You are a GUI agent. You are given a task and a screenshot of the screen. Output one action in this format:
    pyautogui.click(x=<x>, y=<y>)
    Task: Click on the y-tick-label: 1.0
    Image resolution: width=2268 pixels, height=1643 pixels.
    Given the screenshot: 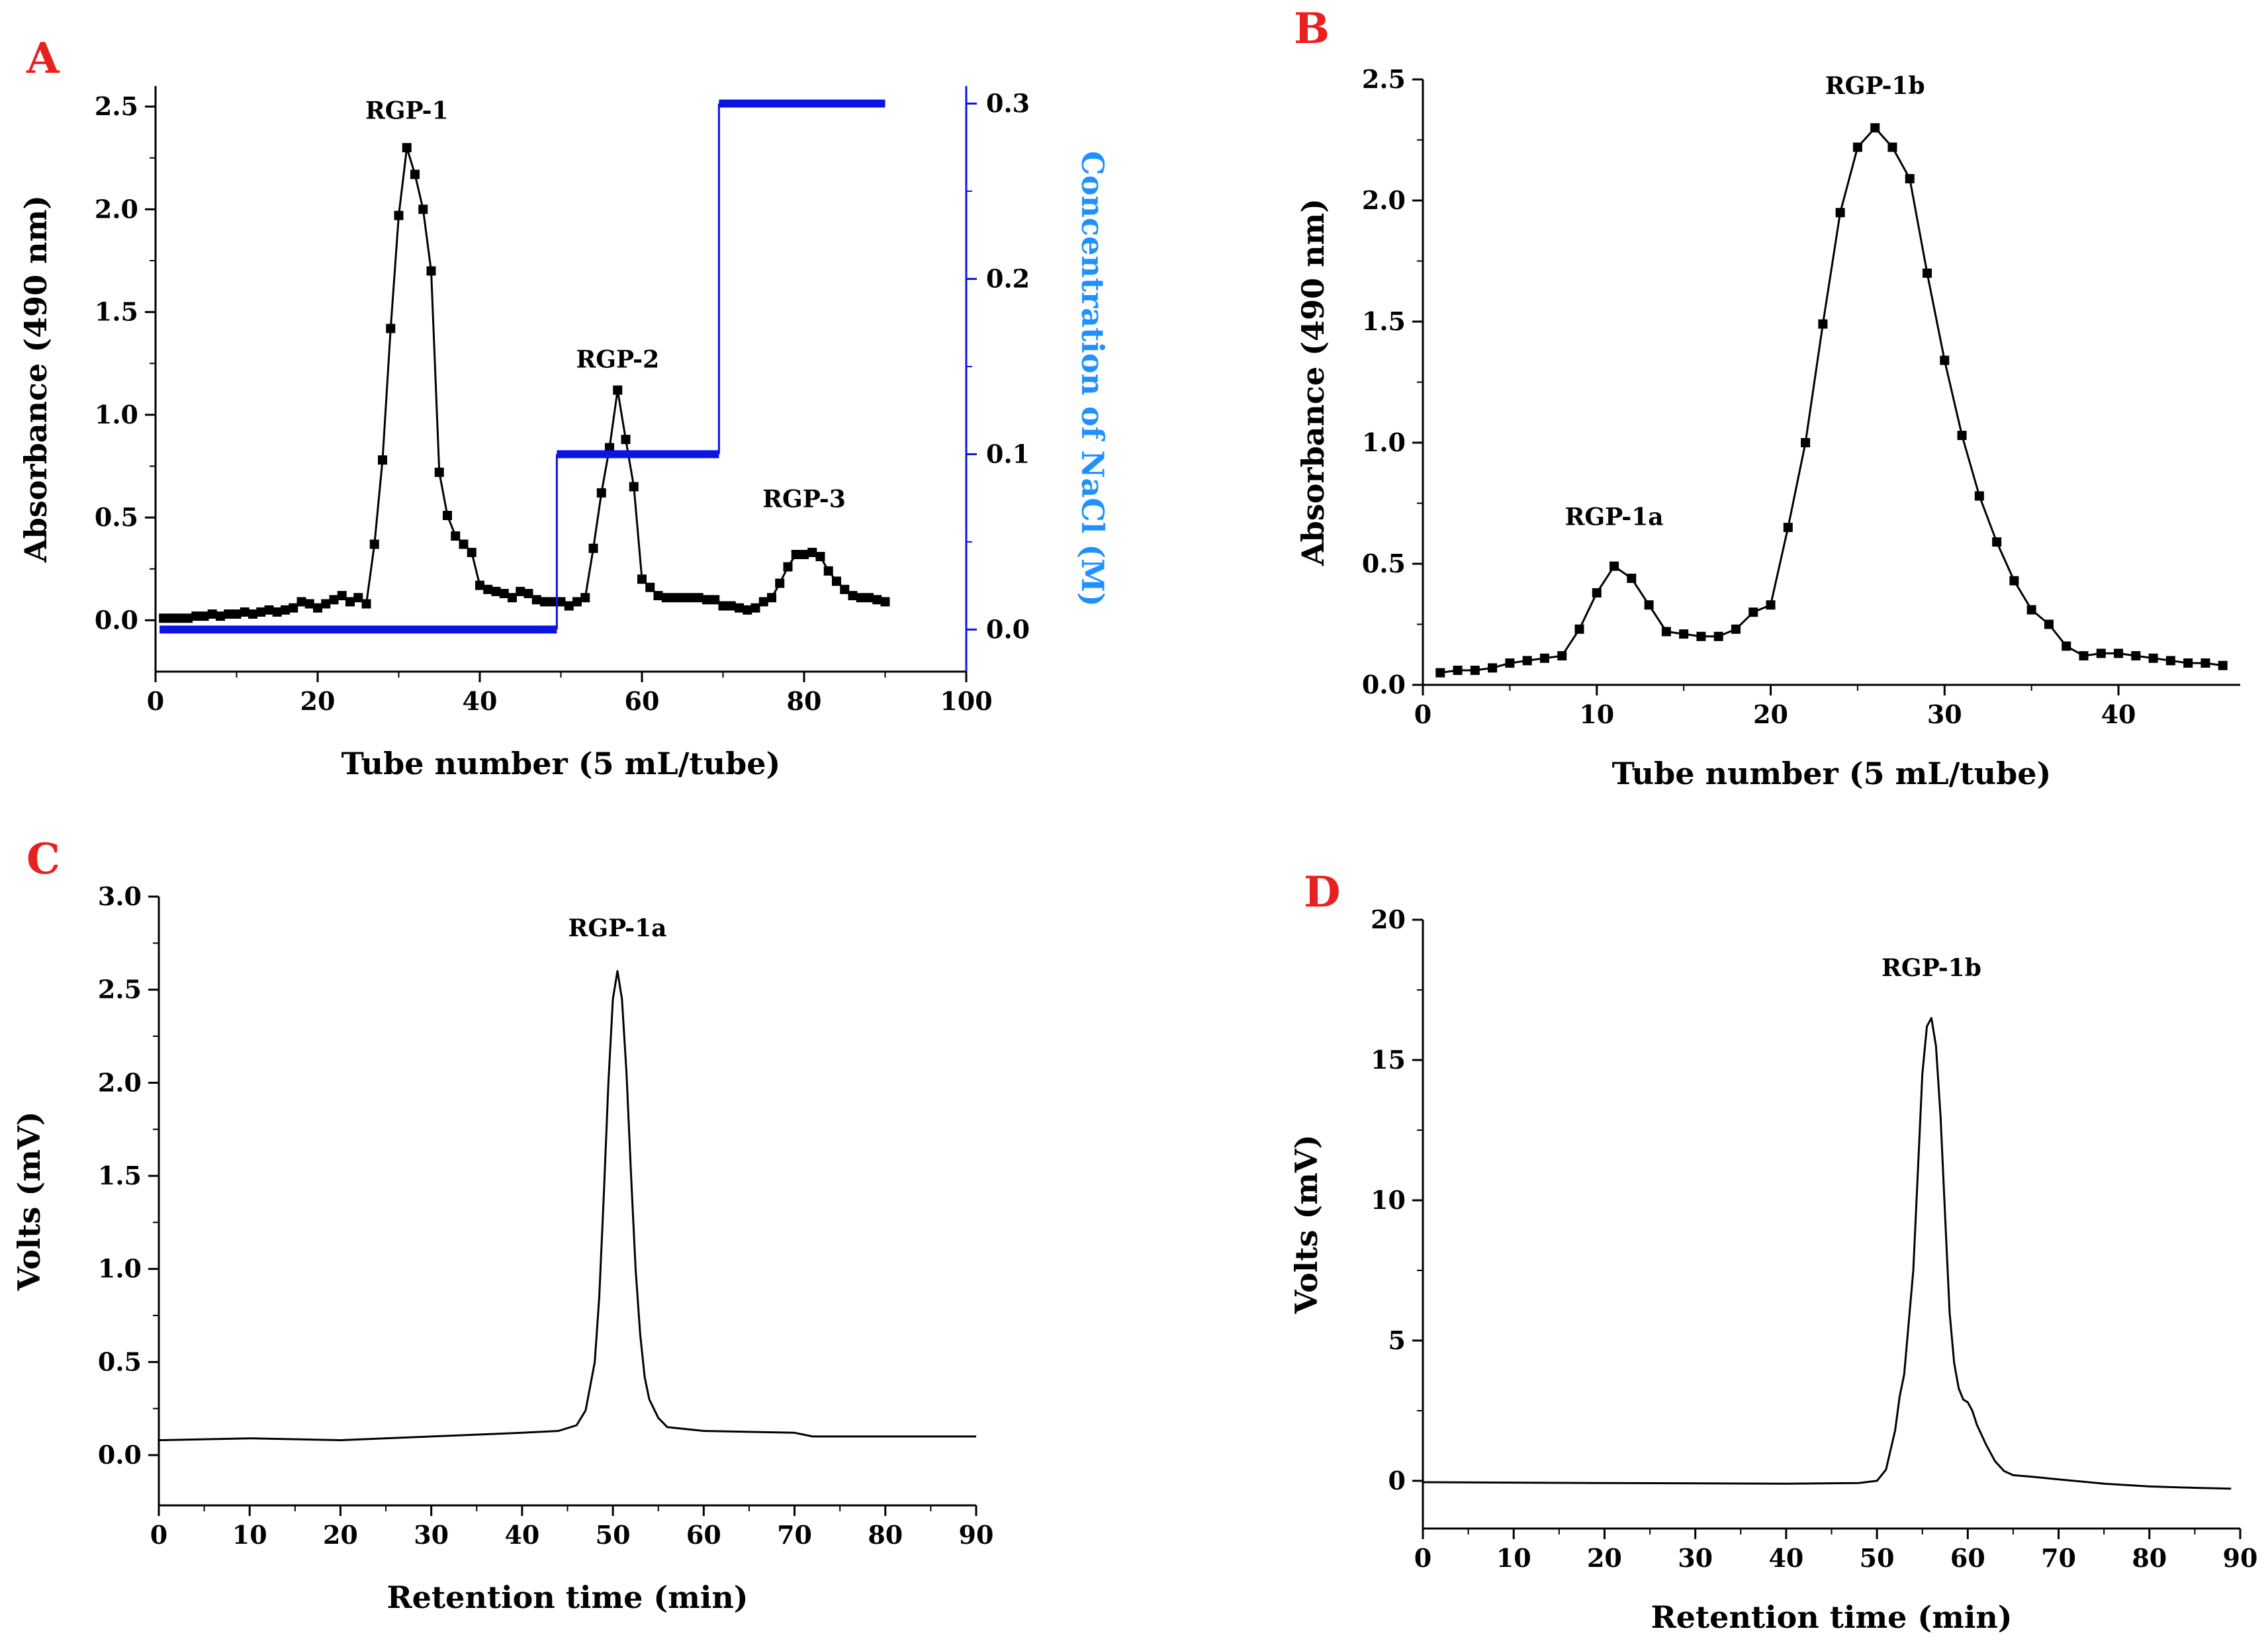 What is the action you would take?
    pyautogui.click(x=116, y=414)
    